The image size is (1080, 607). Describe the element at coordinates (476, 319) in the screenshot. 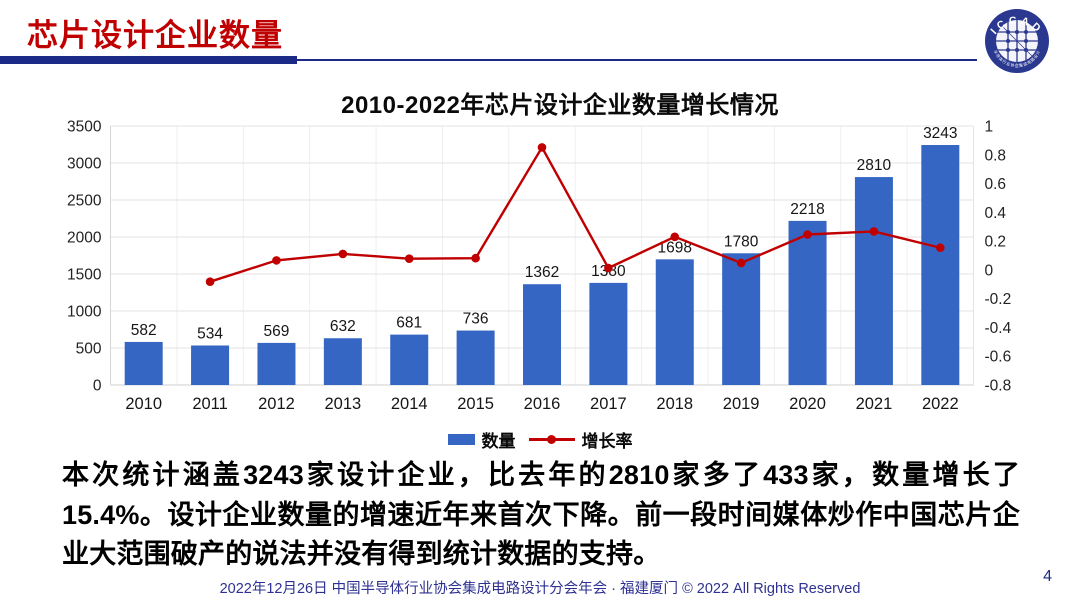

I see `bar-value-label: 736` at that location.